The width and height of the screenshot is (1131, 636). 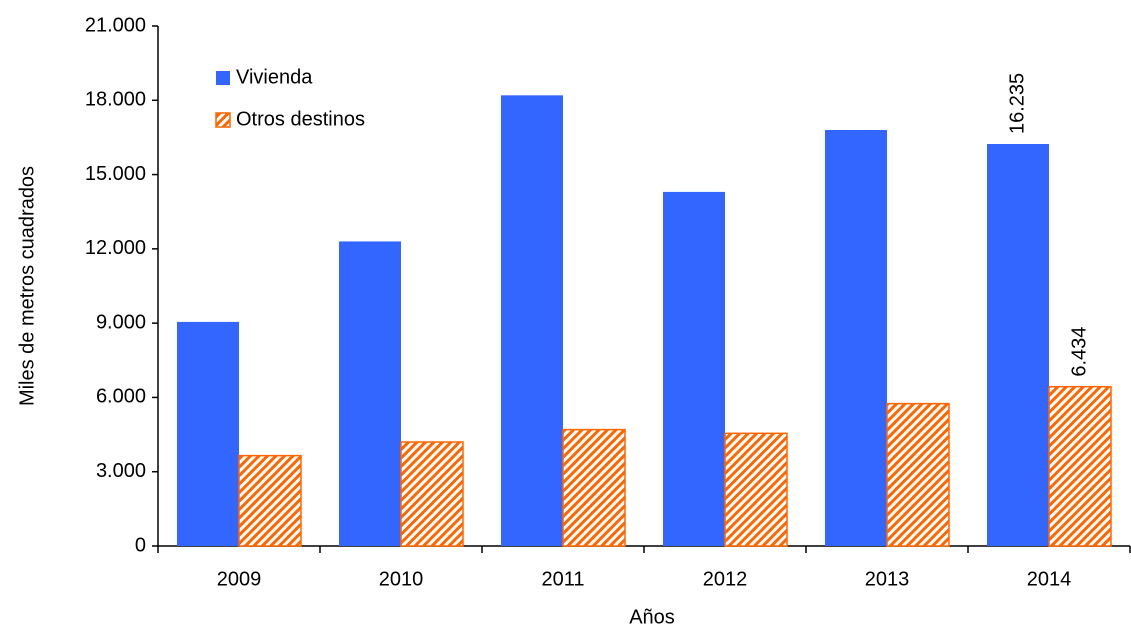 What do you see at coordinates (140, 545) in the screenshot?
I see `y-tick-label: 0` at bounding box center [140, 545].